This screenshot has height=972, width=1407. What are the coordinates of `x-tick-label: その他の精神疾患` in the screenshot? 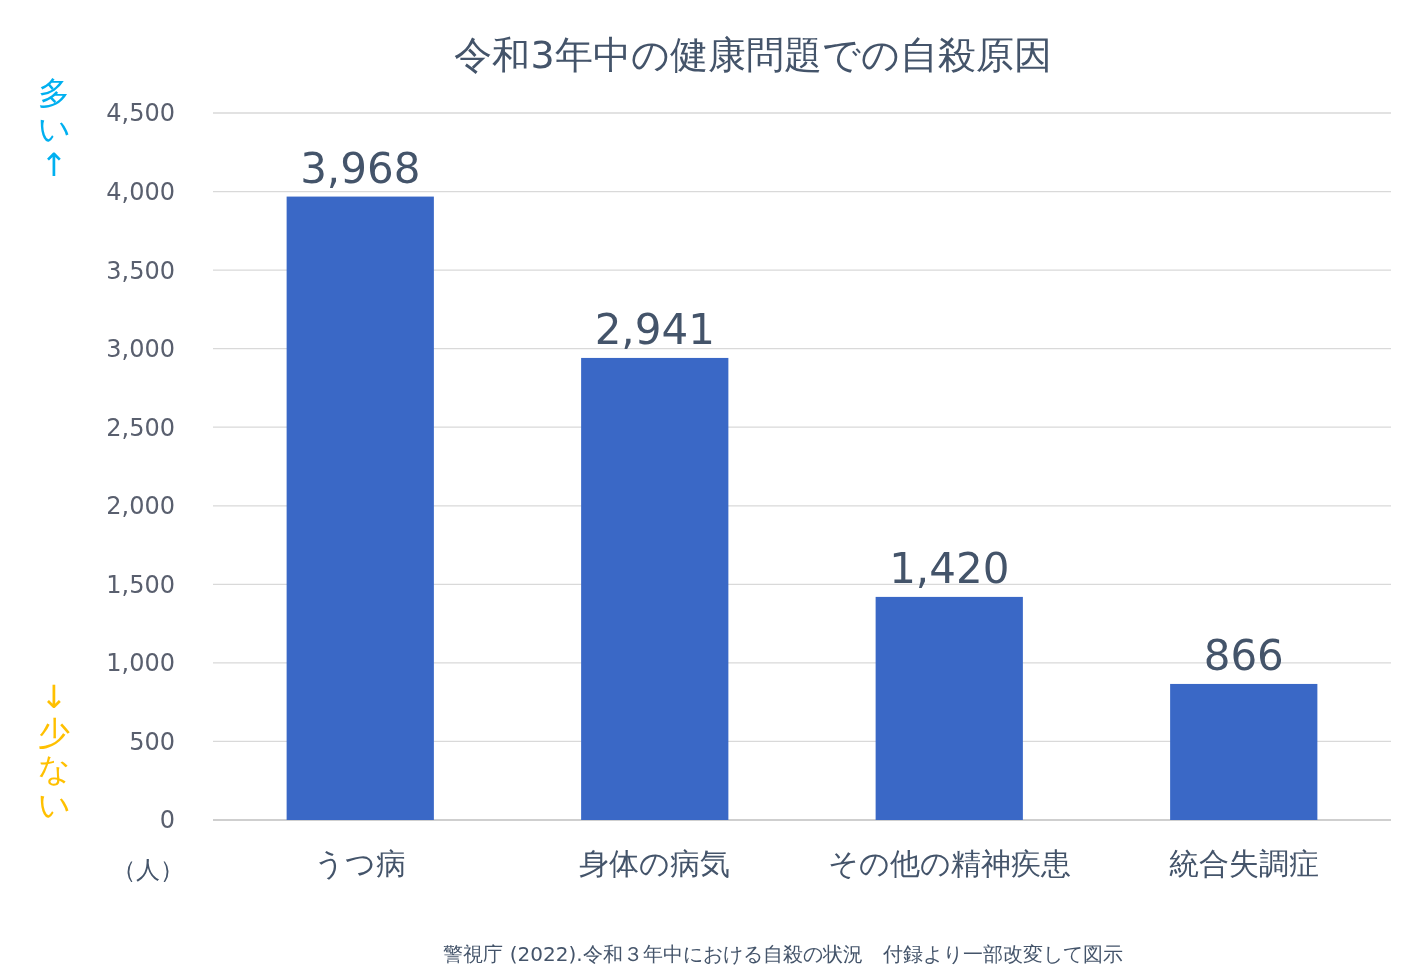 It's located at (949, 863).